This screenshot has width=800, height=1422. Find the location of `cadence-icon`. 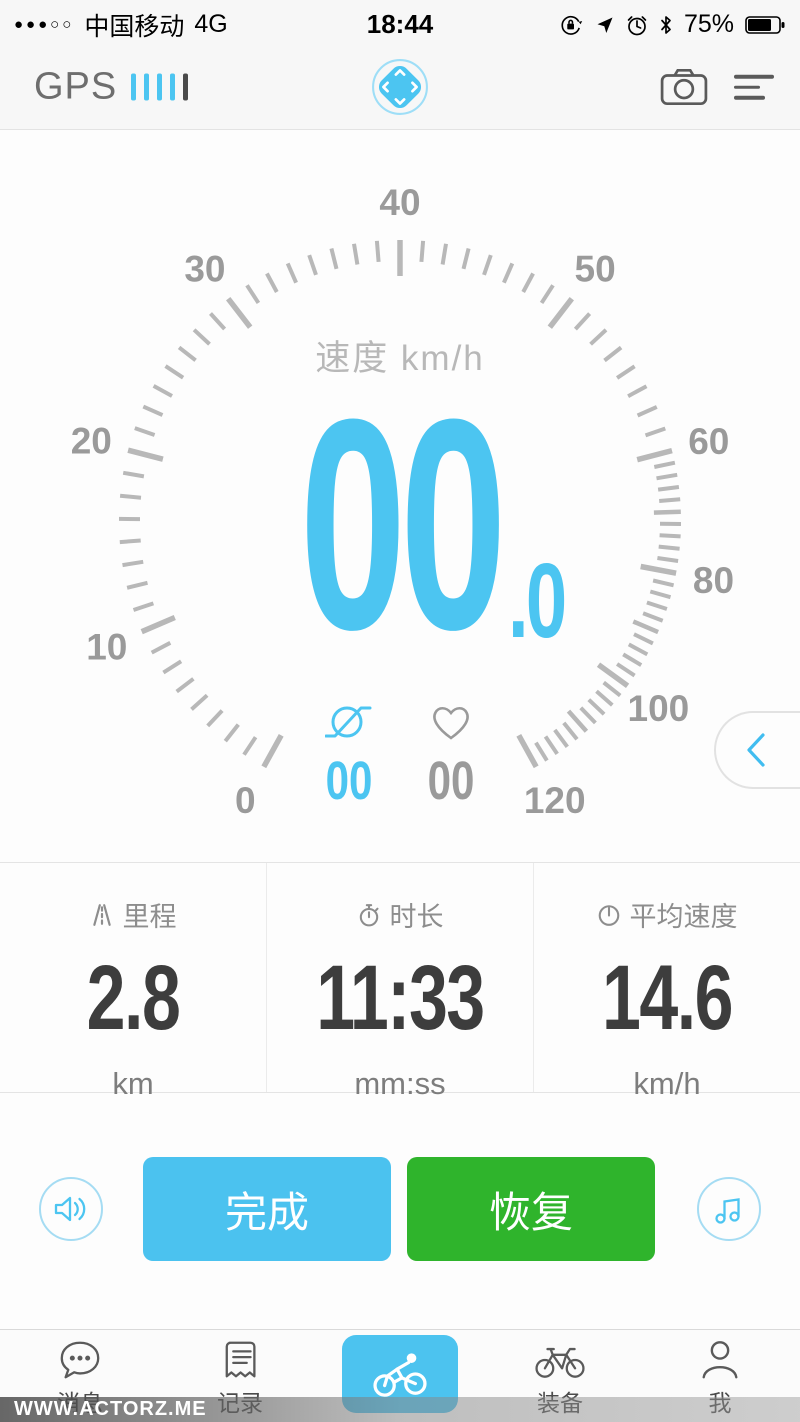

cadence-icon is located at coordinates (349, 722).